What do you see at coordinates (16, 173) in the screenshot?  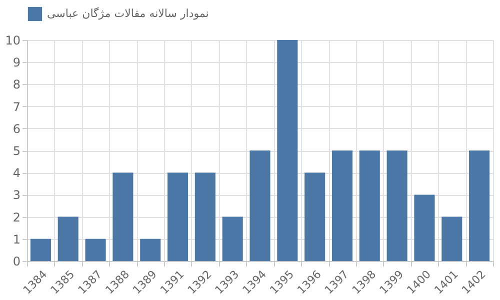 I see `y-tick-label: 4` at bounding box center [16, 173].